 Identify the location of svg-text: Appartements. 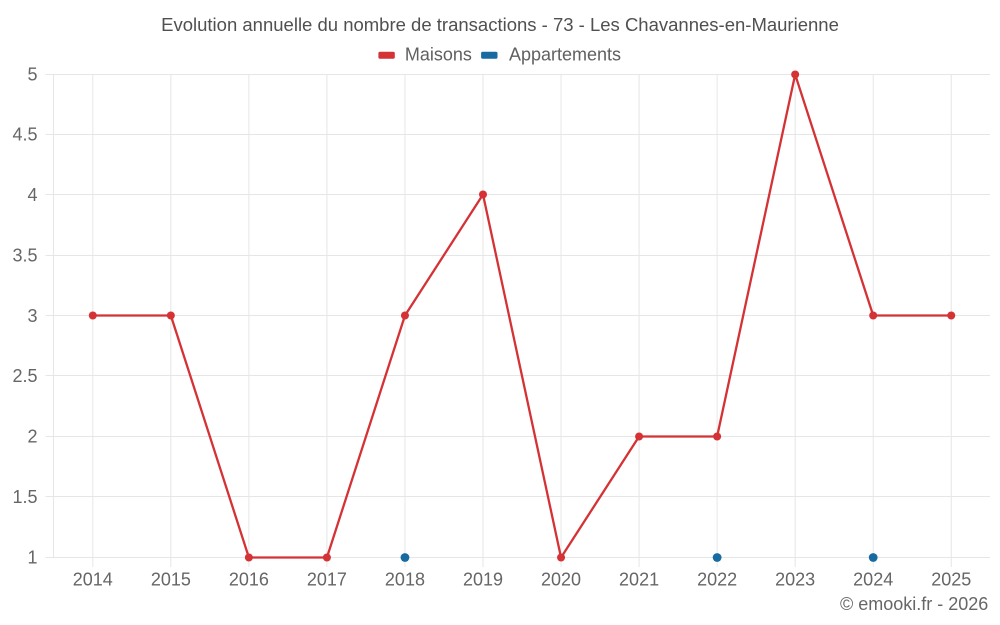
(565, 55).